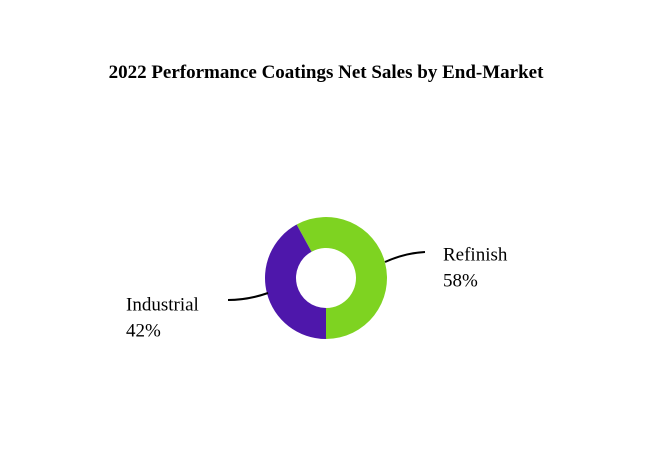 The image size is (652, 474). What do you see at coordinates (143, 330) in the screenshot?
I see `slice-value-label: 42%` at bounding box center [143, 330].